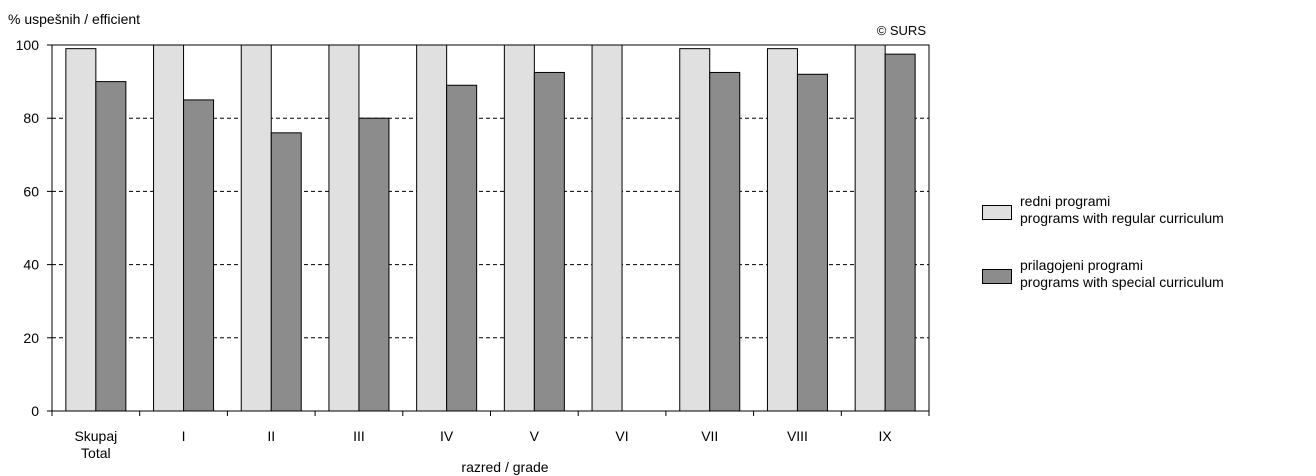 Image resolution: width=1316 pixels, height=476 pixels. What do you see at coordinates (997, 276) in the screenshot?
I see `legend-swatch-special` at bounding box center [997, 276].